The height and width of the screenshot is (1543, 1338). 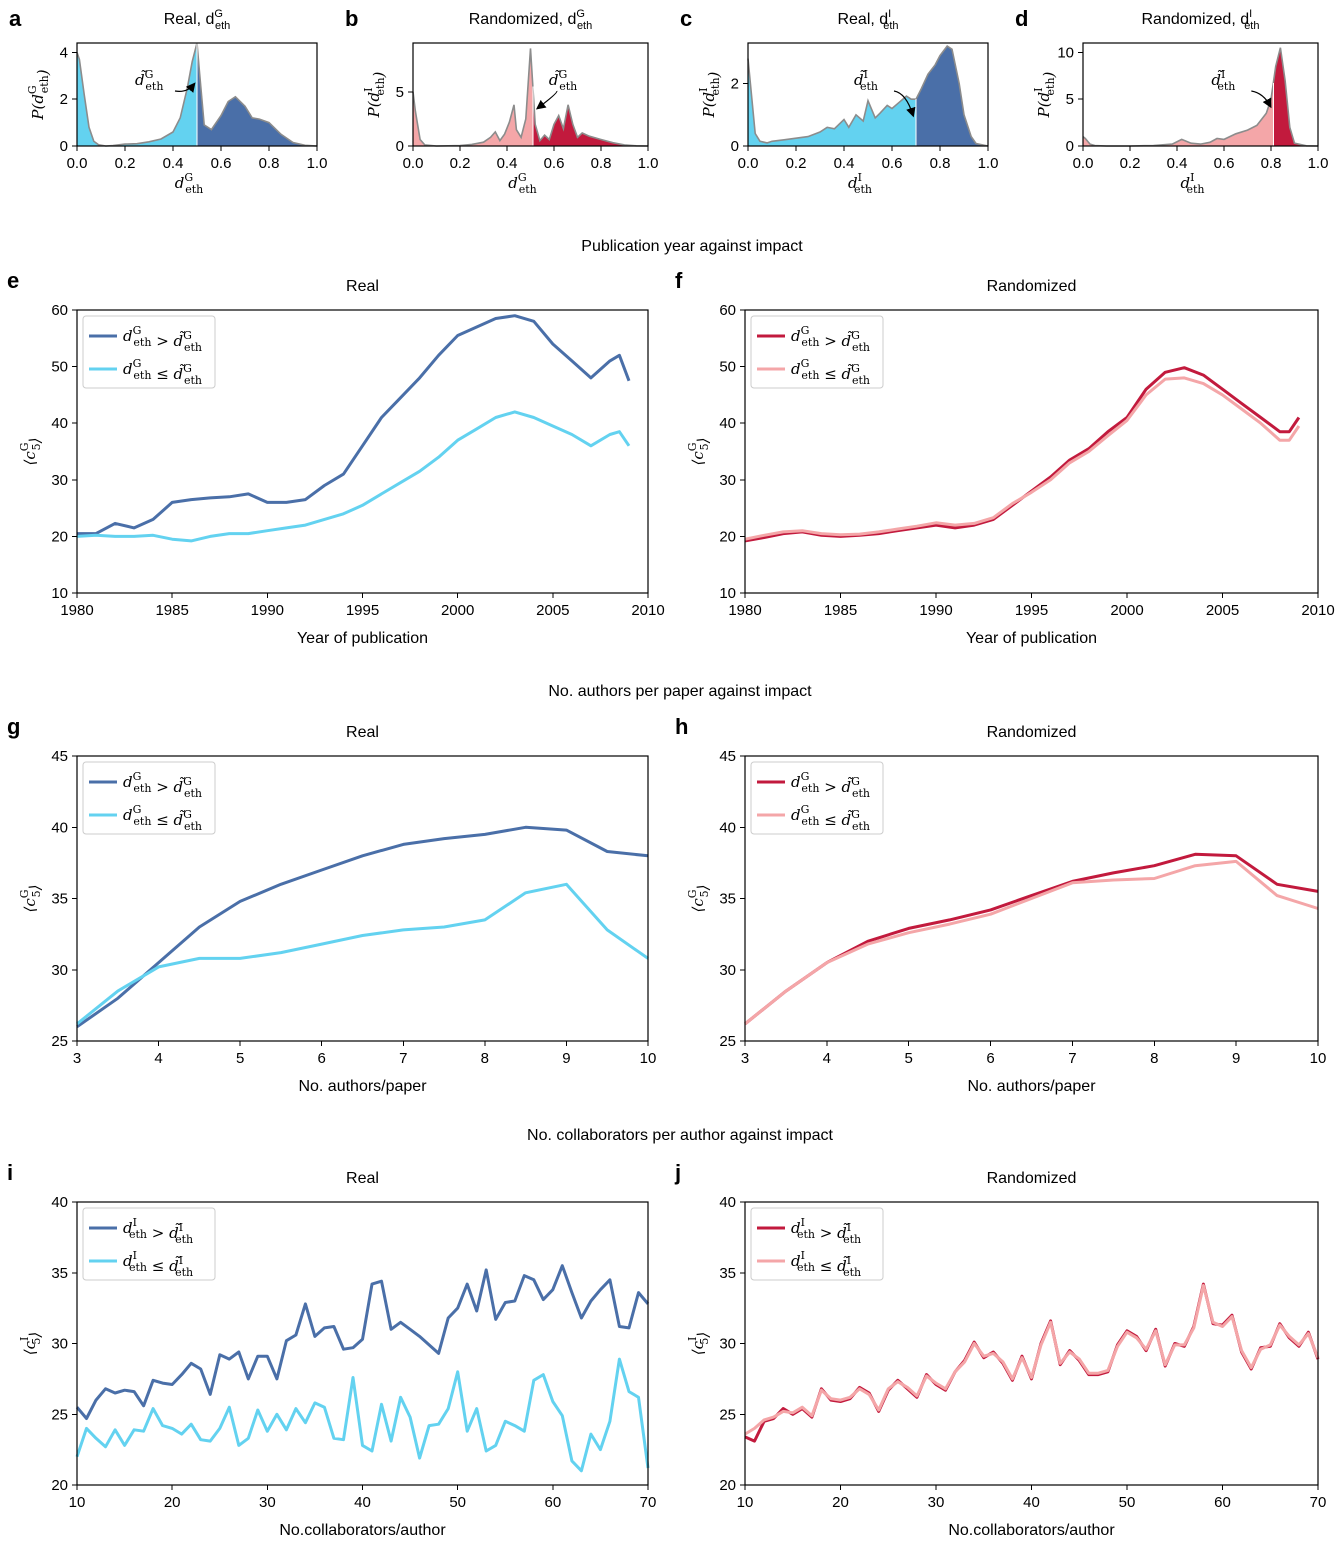 What do you see at coordinates (727, 1273) in the screenshot?
I see `y-tick-label-j-3: 35` at bounding box center [727, 1273].